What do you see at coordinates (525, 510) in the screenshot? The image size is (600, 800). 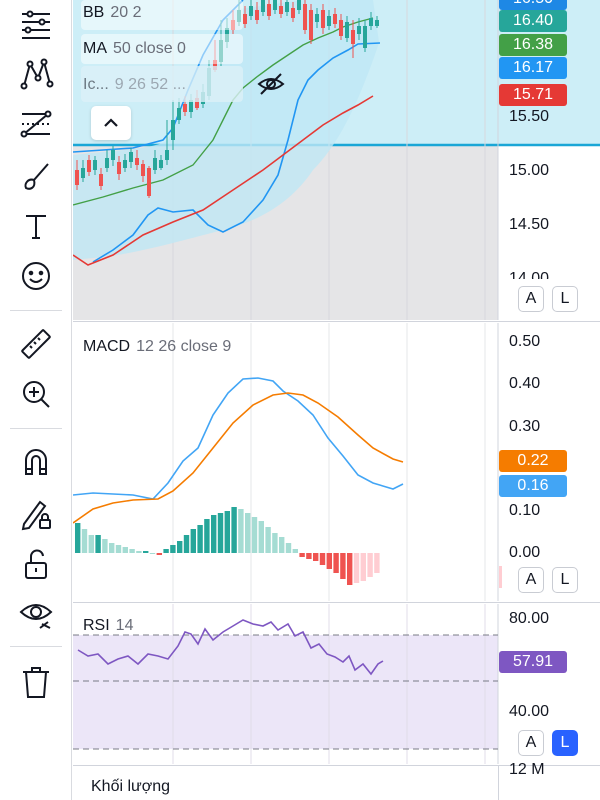 I see `macd-axis-label: 0.10` at bounding box center [525, 510].